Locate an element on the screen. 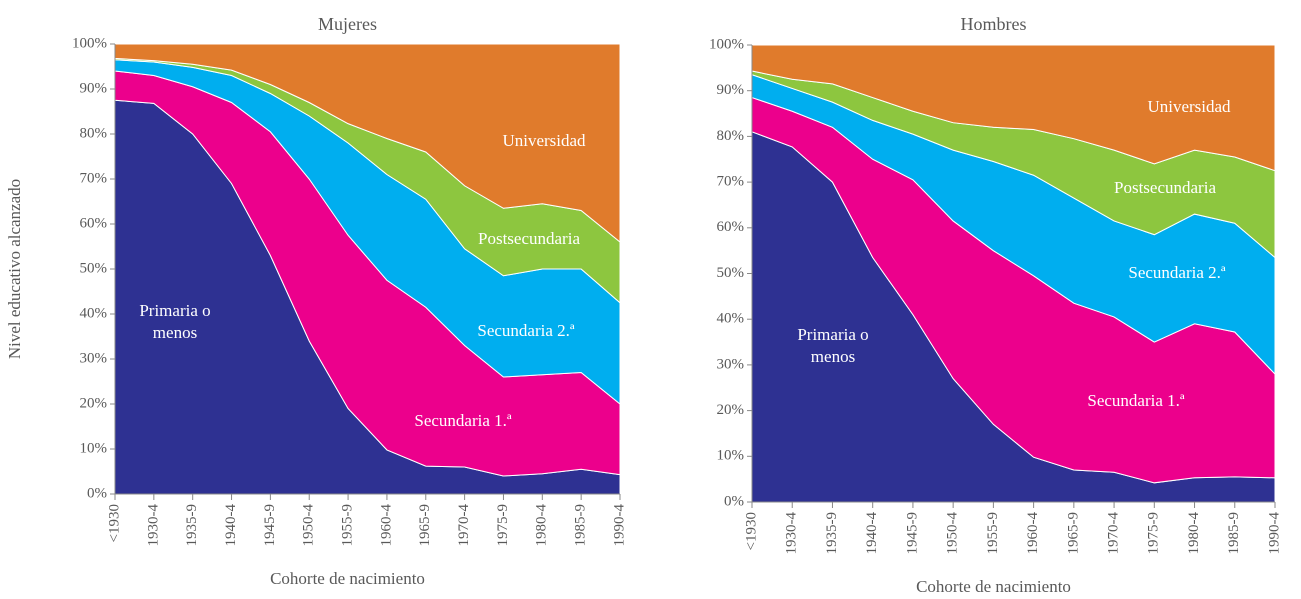 The height and width of the screenshot is (599, 1301). y-axis-label: Nivel educativo alcanzado is located at coordinates (14, 269).